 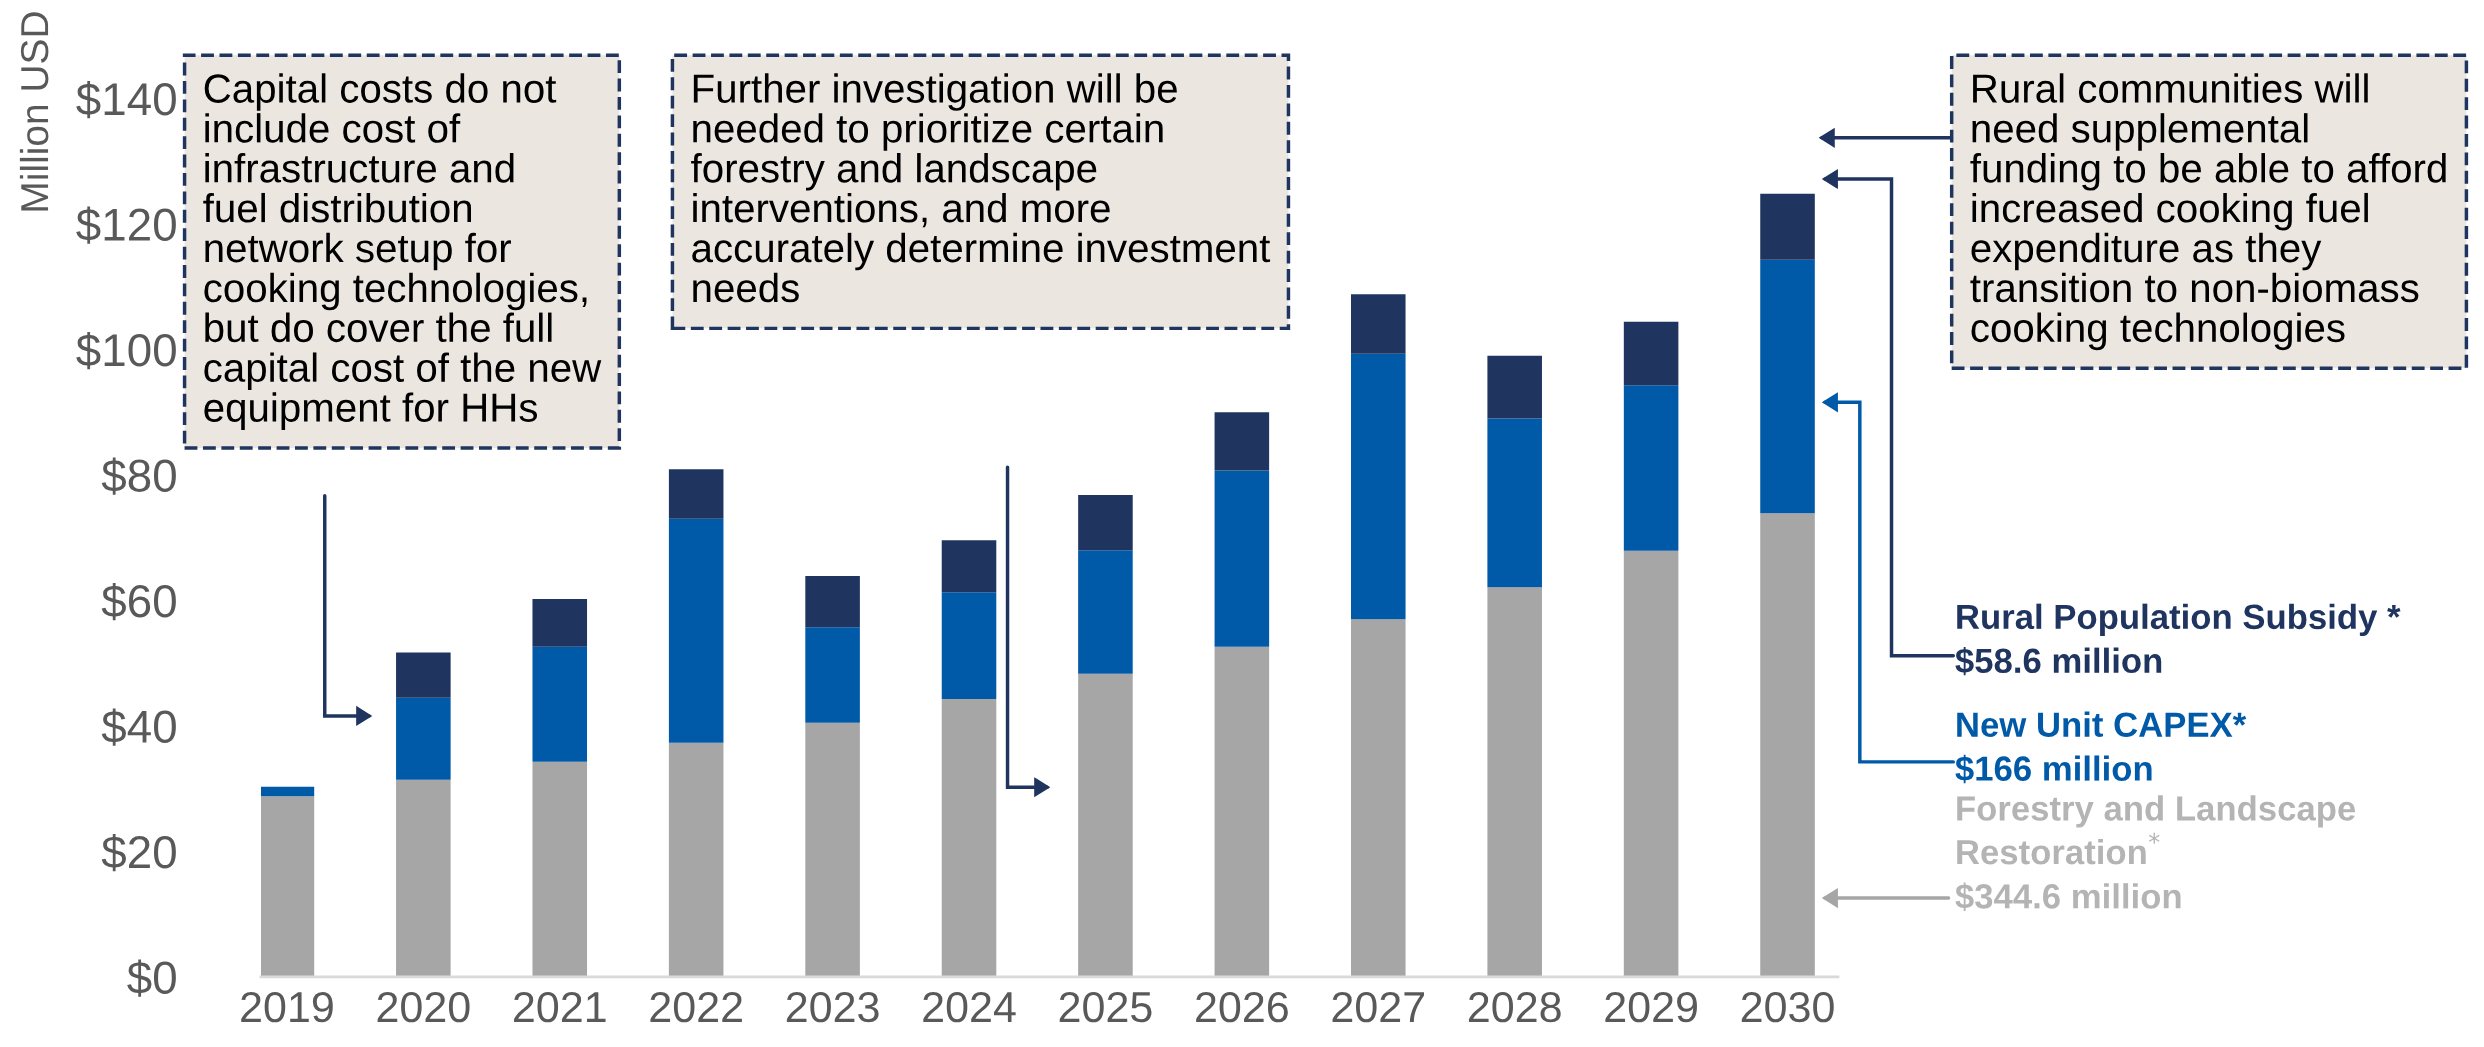 I want to click on x-tick-label: 2028, so click(x=1514, y=1007).